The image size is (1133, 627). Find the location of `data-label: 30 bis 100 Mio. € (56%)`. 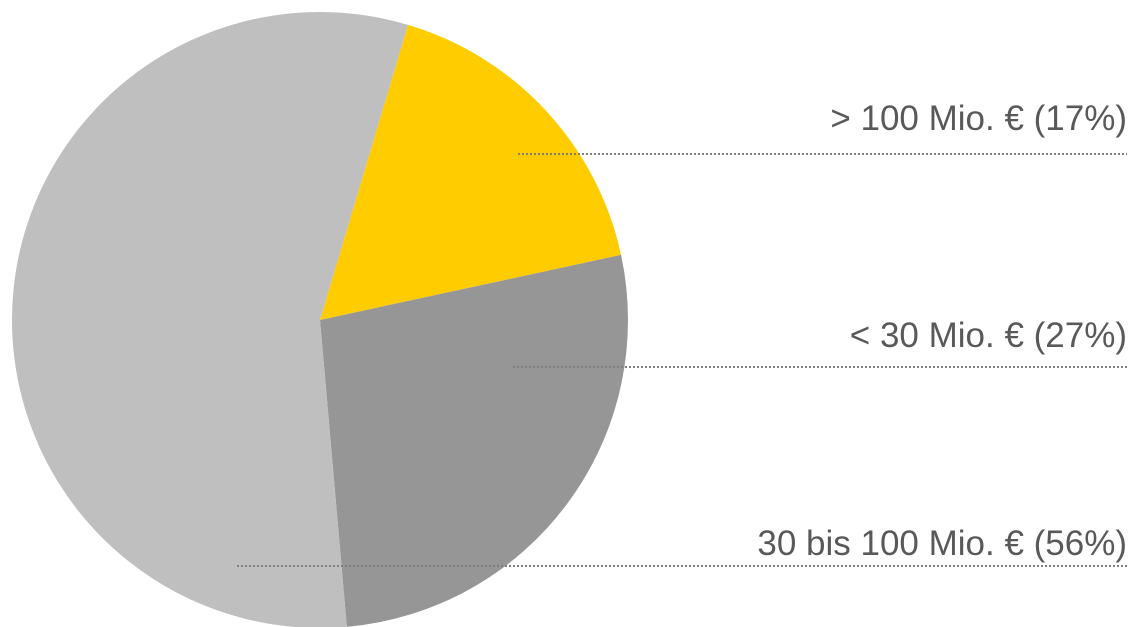

data-label: 30 bis 100 Mio. € (56%) is located at coordinates (942, 543).